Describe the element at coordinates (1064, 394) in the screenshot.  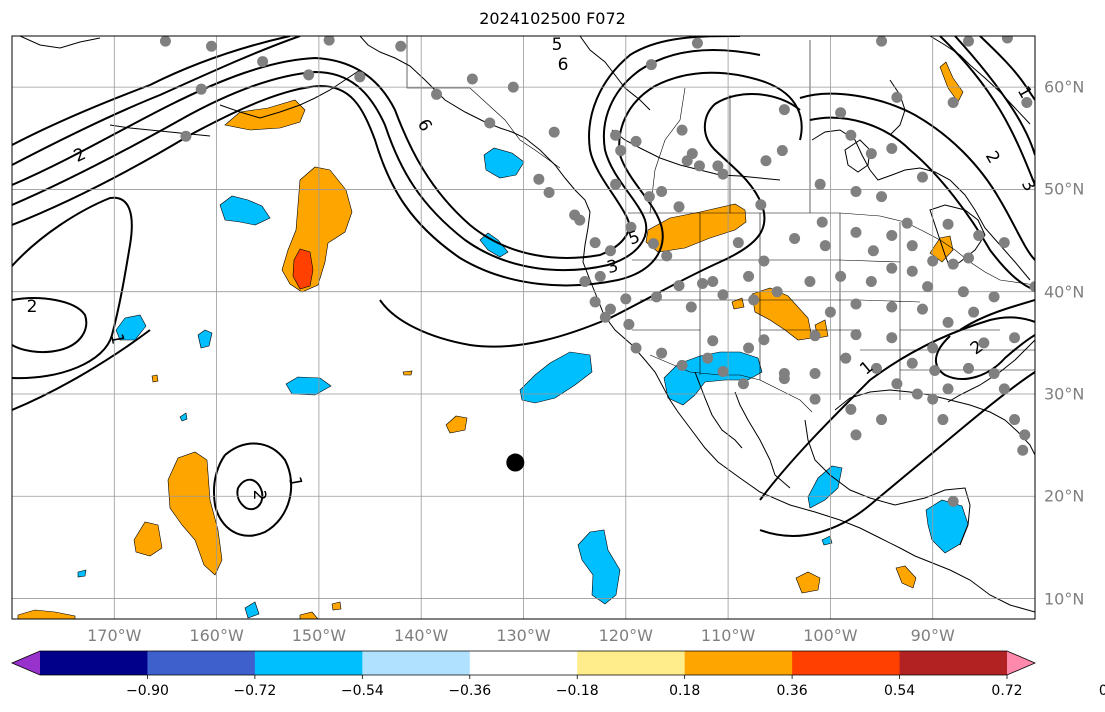
I see `latitude-label: 30°N` at that location.